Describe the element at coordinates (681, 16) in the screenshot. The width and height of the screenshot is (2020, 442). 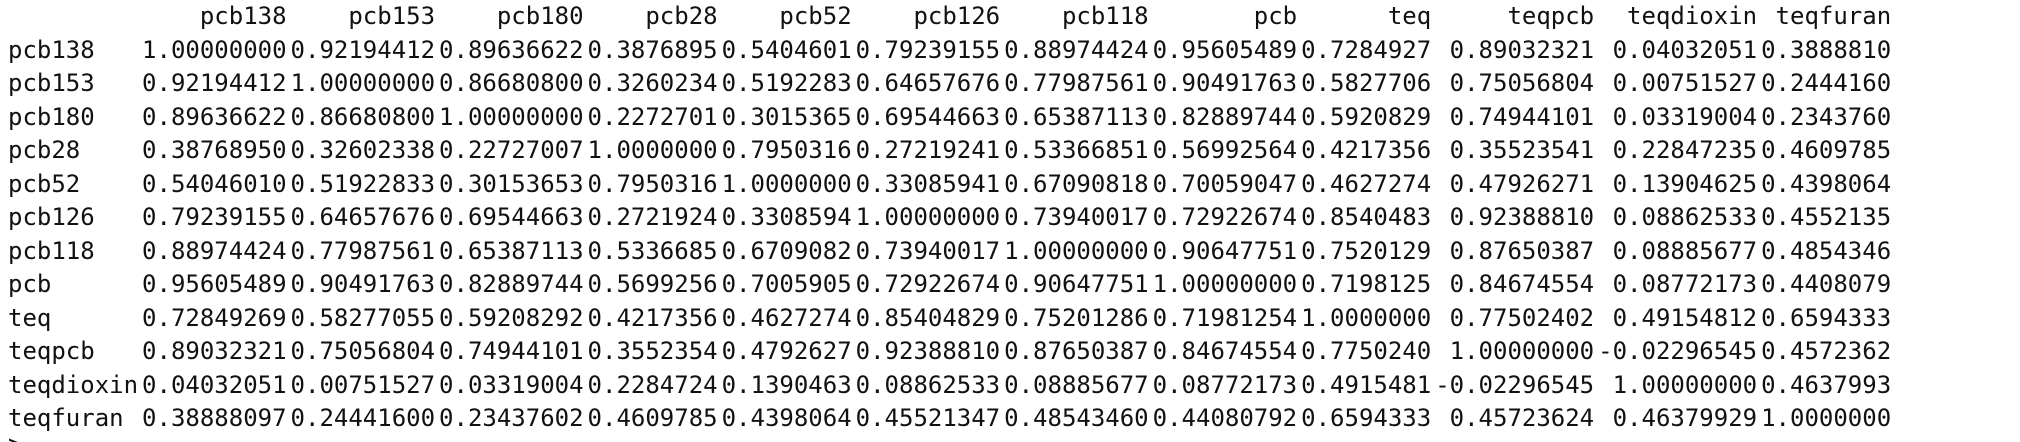
I see `column-header-pcb28: pcb28` at that location.